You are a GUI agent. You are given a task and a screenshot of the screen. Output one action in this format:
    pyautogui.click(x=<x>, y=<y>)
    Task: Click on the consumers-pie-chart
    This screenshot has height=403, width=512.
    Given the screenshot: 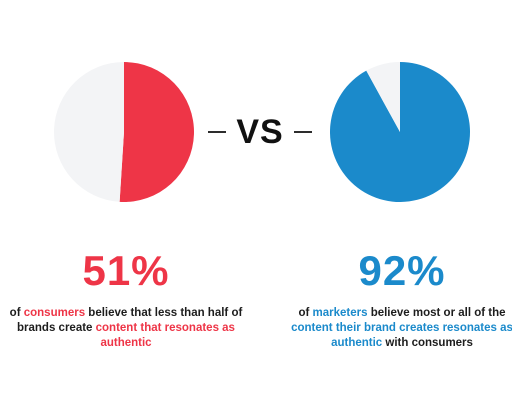 What is the action you would take?
    pyautogui.click(x=124, y=132)
    